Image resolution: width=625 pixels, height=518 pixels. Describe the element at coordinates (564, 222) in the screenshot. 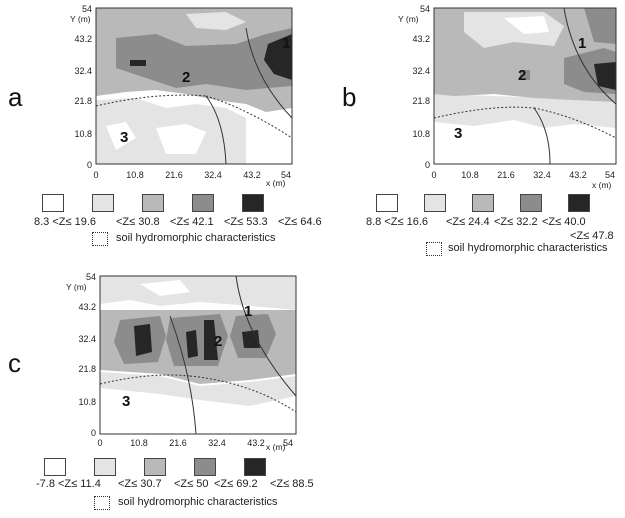

I see `legend-range-3: <Z≤ 40.0` at that location.